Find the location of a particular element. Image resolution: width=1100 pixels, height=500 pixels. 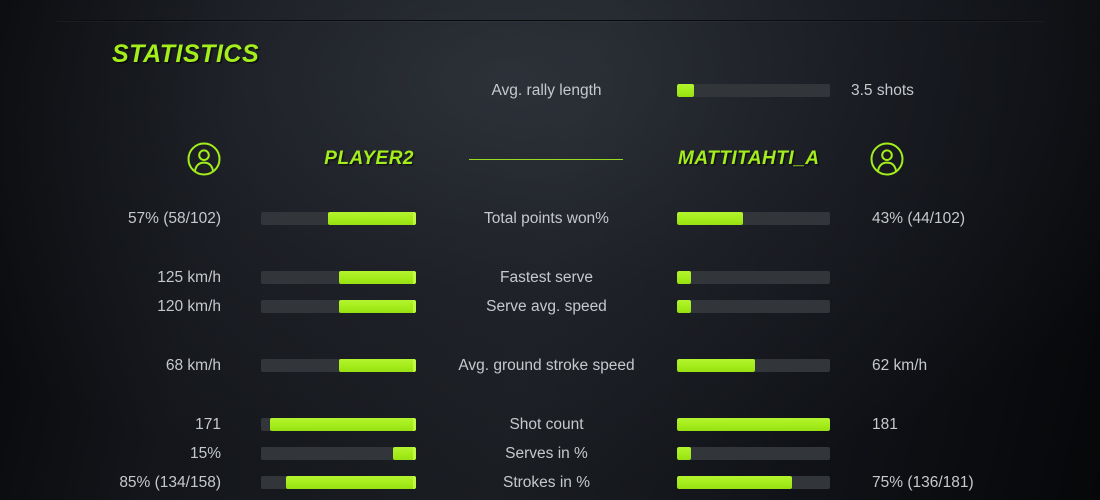

player-right-name: MATTITAHTI_A is located at coordinates (749, 158).